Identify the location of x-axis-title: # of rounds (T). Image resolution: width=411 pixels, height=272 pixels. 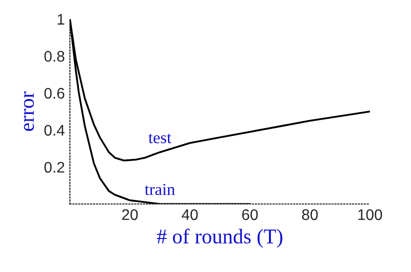
(219, 238).